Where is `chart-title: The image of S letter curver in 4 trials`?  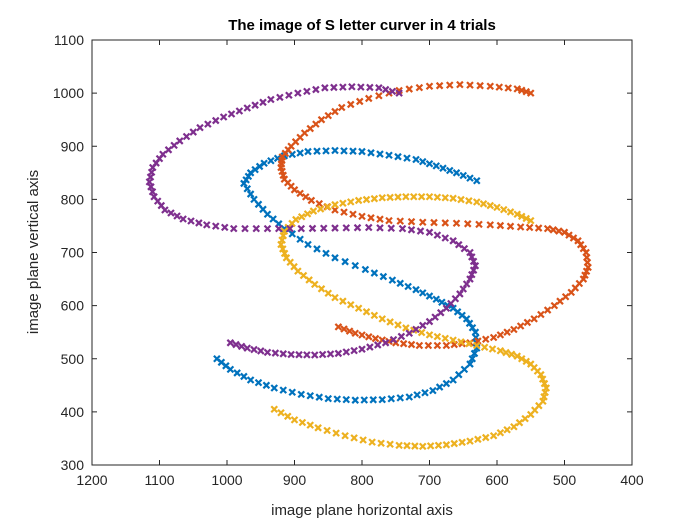
chart-title: The image of S letter curver in 4 trials is located at coordinates (362, 25).